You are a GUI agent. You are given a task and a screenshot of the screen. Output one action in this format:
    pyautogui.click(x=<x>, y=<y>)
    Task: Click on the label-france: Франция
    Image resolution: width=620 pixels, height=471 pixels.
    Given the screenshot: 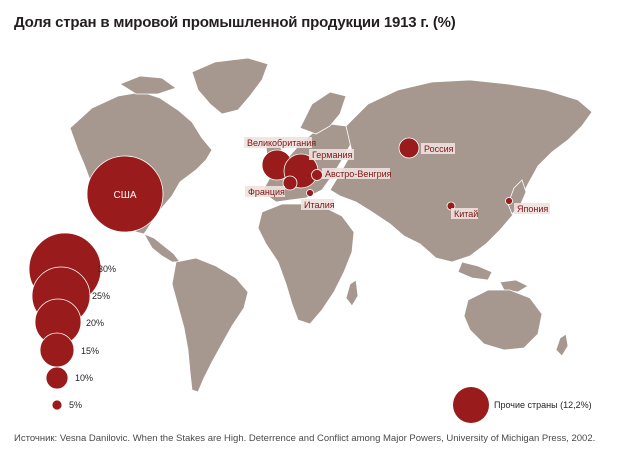 What is the action you would take?
    pyautogui.click(x=266, y=192)
    